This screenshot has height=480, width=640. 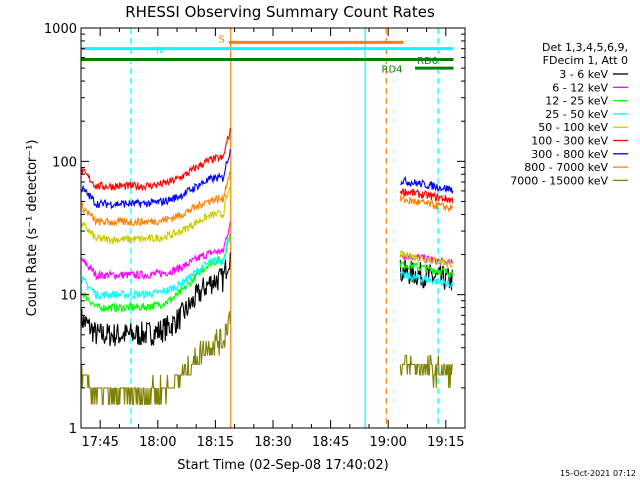 I want to click on x-tick-label-5: 19:00, so click(x=387, y=442).